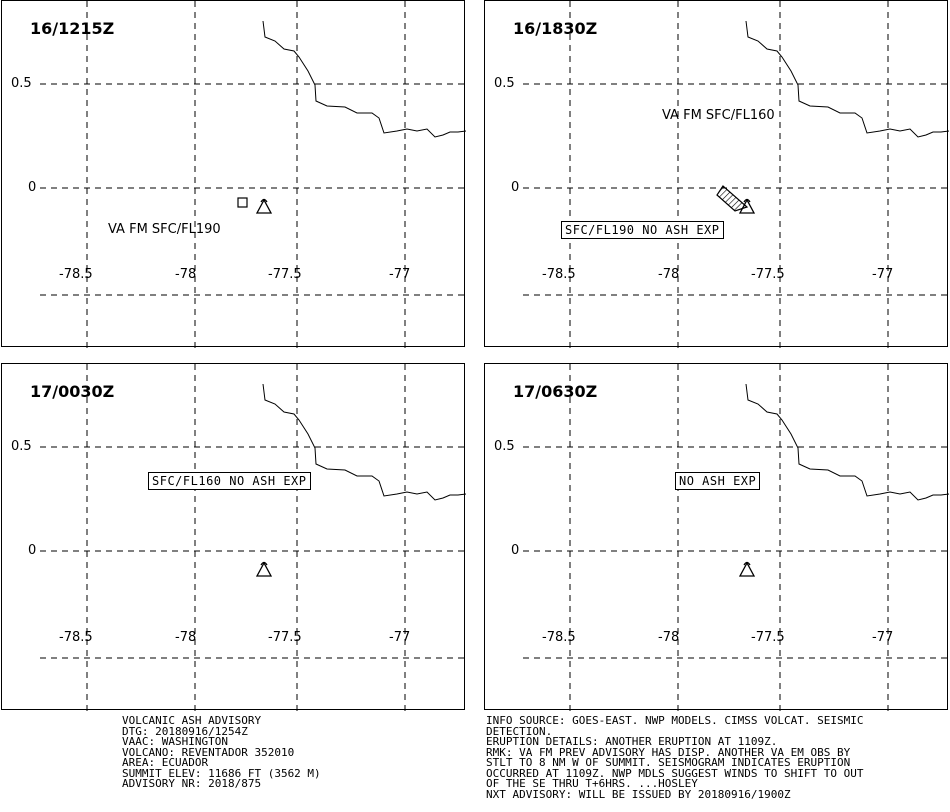 This screenshot has height=812, width=950. What do you see at coordinates (208, 752) in the screenshot?
I see `advisory-line: VOLCANO: REVENTADOR 352010` at bounding box center [208, 752].